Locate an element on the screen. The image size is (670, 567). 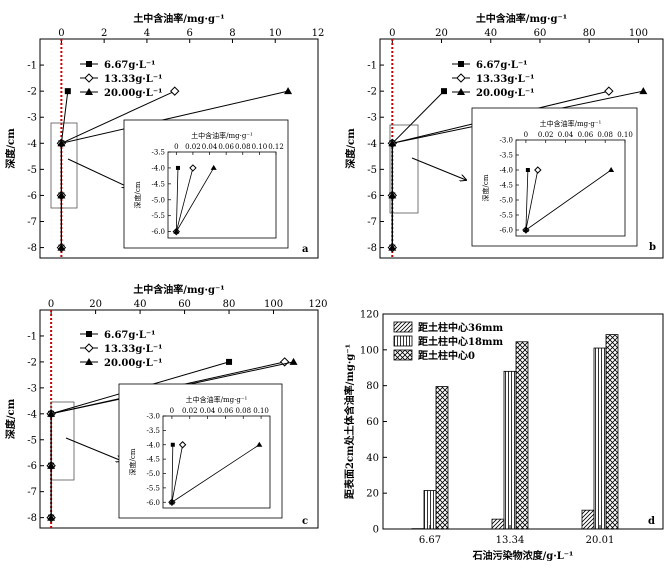
zoom-region-box is located at coordinates (404, 169).